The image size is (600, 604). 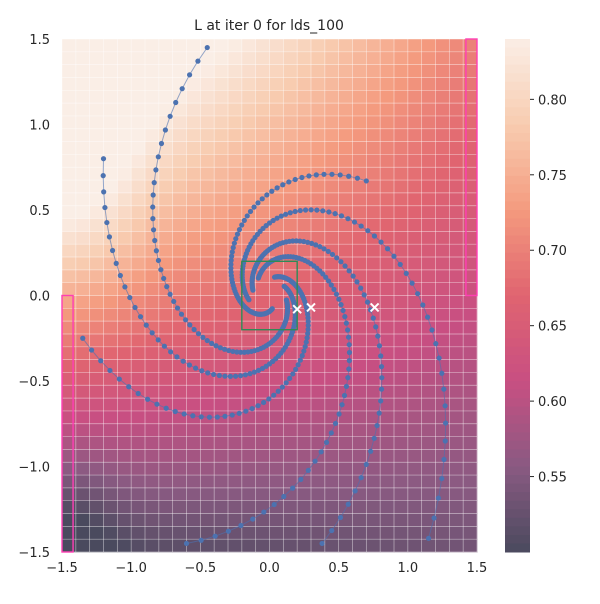 I want to click on x-tick-label: 0.5, so click(x=338, y=568).